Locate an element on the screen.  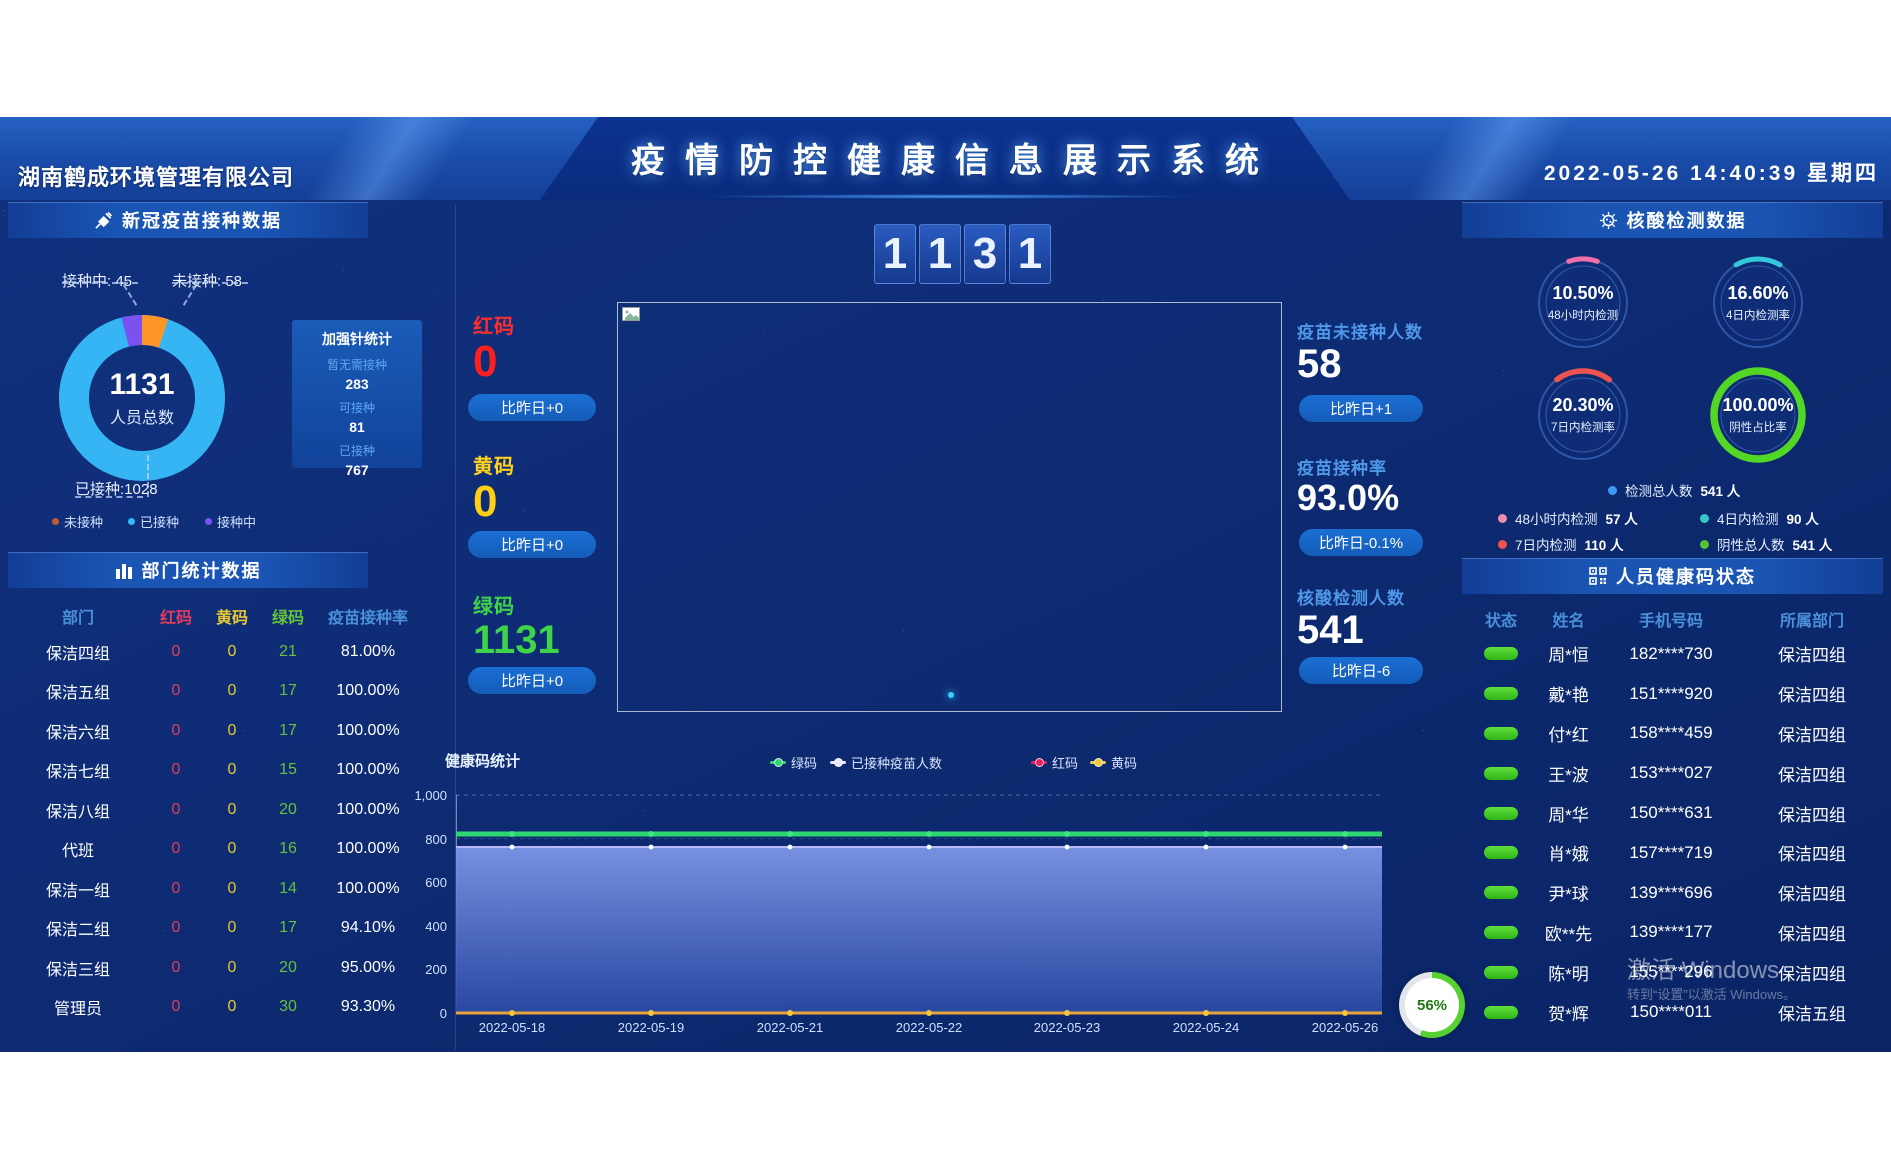
vaccinated-area is located at coordinates (919, 930).